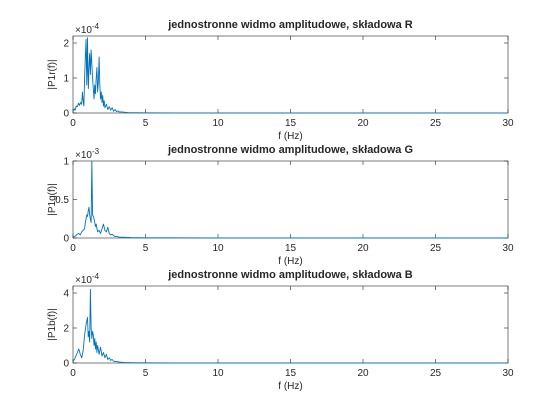 Image resolution: width=560 pixels, height=420 pixels. What do you see at coordinates (52, 74) in the screenshot?
I see `y-axis-label: |P1r(f)|` at bounding box center [52, 74].